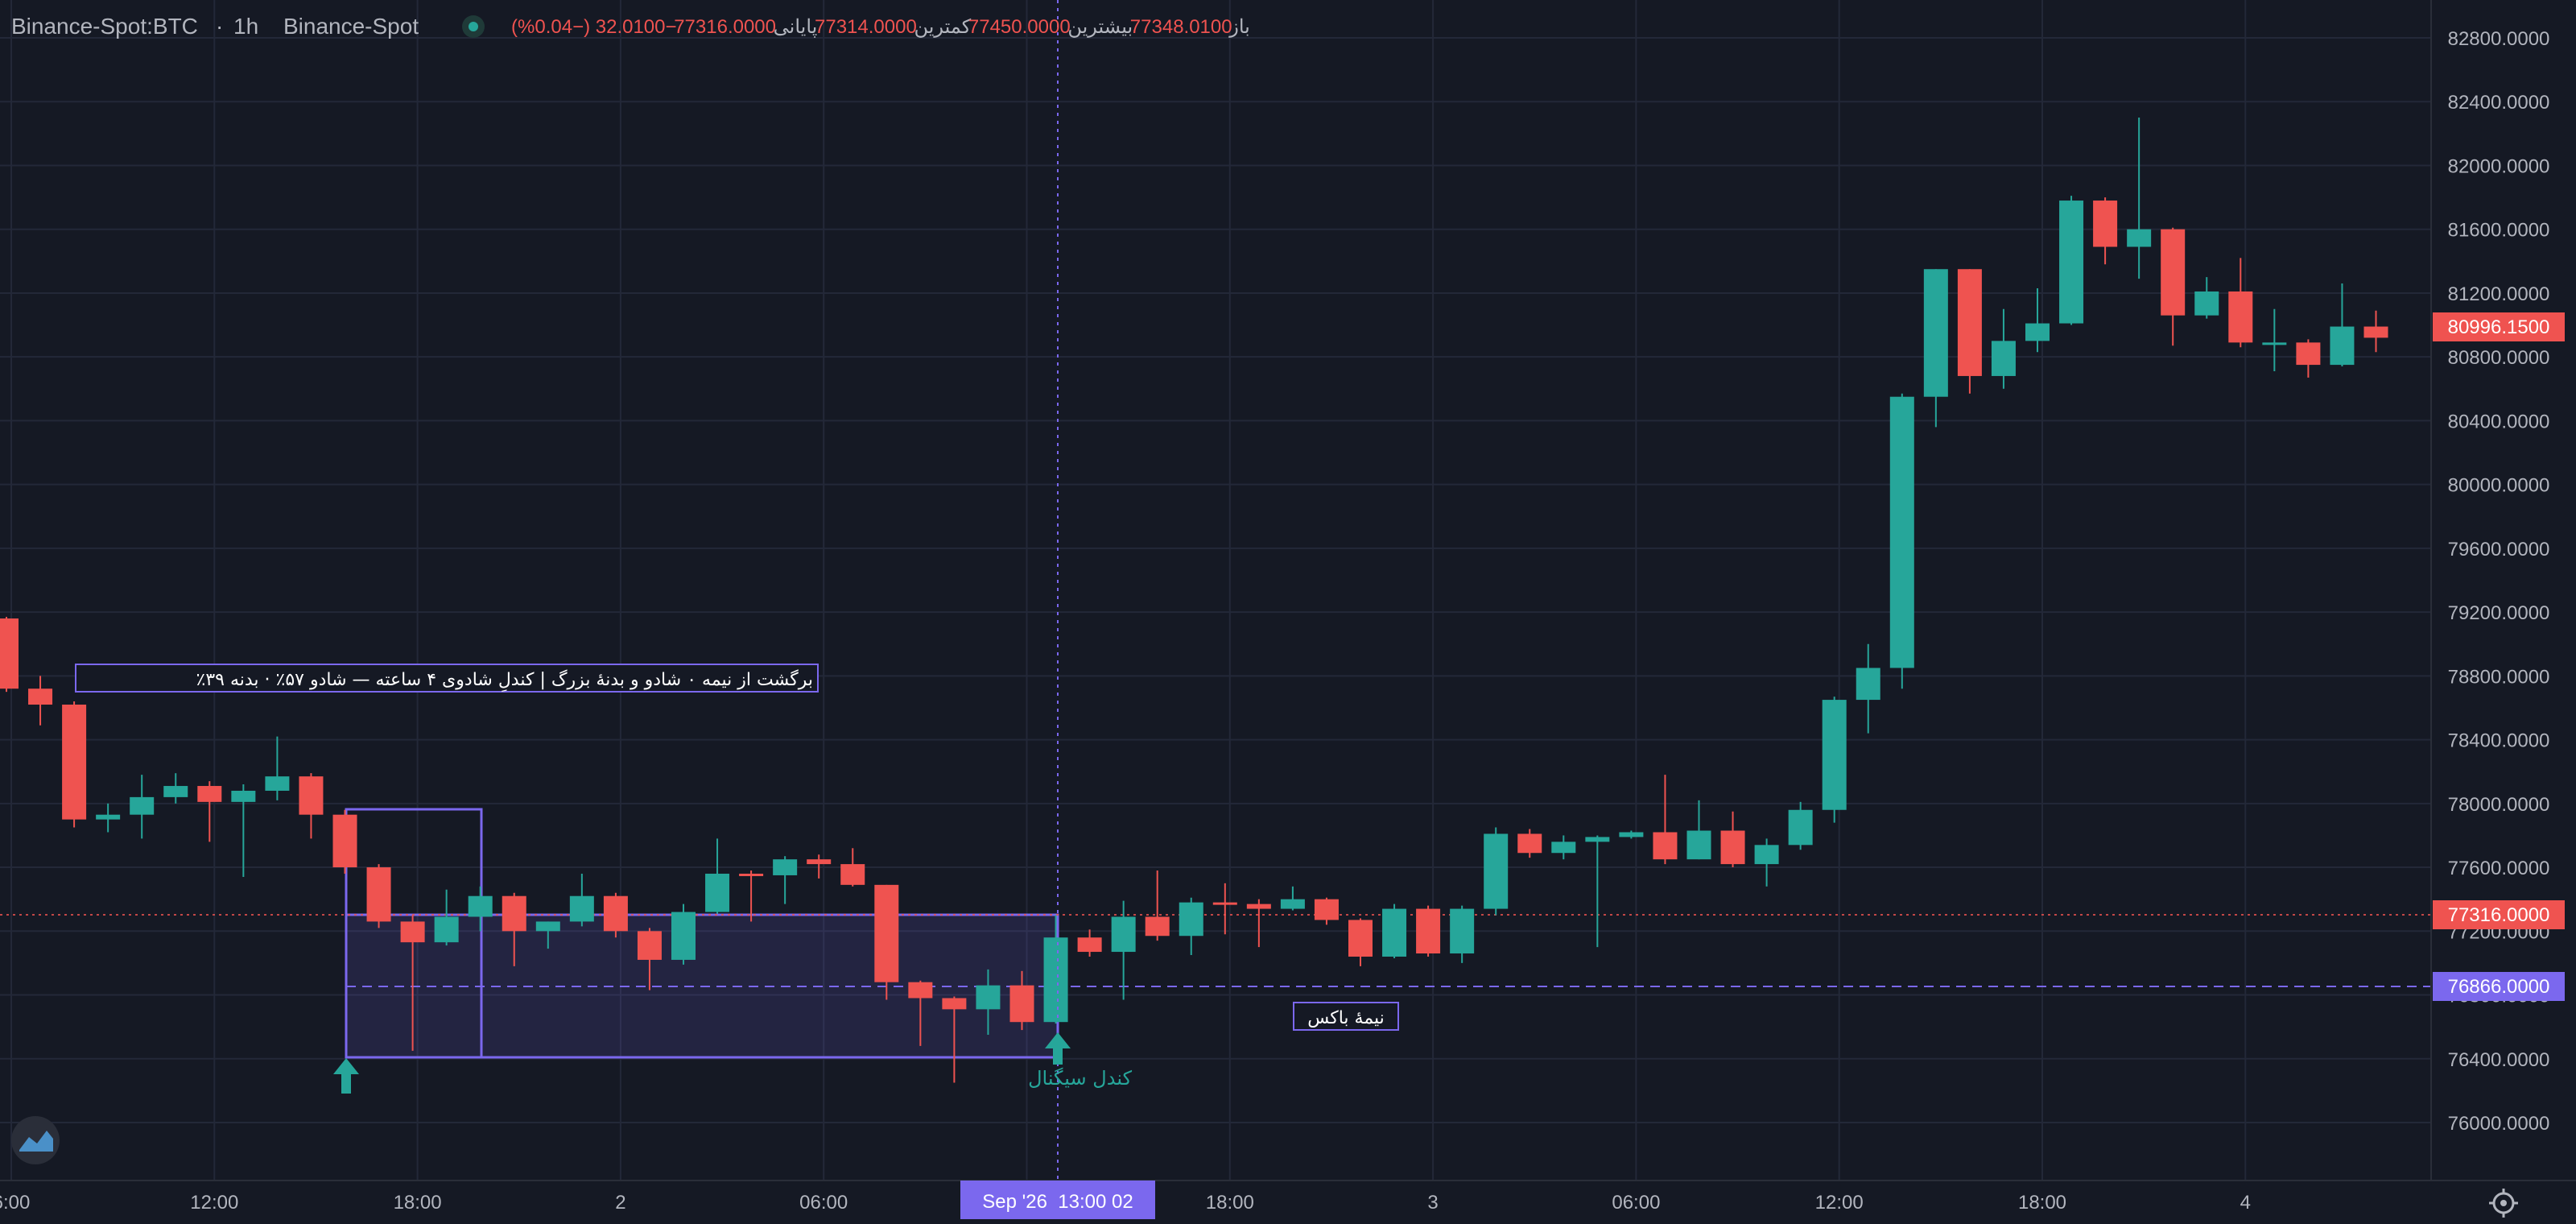 The height and width of the screenshot is (1224, 2576). What do you see at coordinates (823, 1203) in the screenshot?
I see `time-tick-label: 06:00` at bounding box center [823, 1203].